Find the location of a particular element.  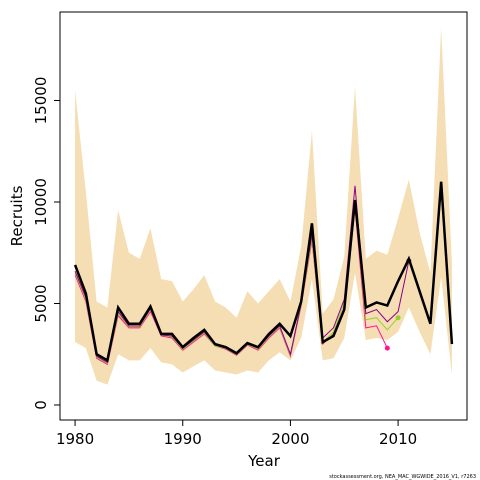

x-tick-label: 2010 is located at coordinates (398, 439).